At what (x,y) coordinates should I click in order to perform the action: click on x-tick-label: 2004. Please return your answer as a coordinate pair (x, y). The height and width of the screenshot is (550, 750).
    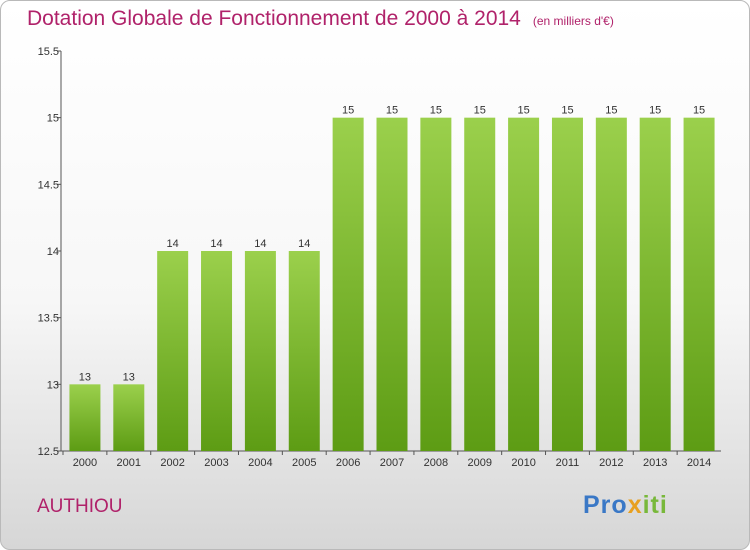
    Looking at the image, I should click on (260, 463).